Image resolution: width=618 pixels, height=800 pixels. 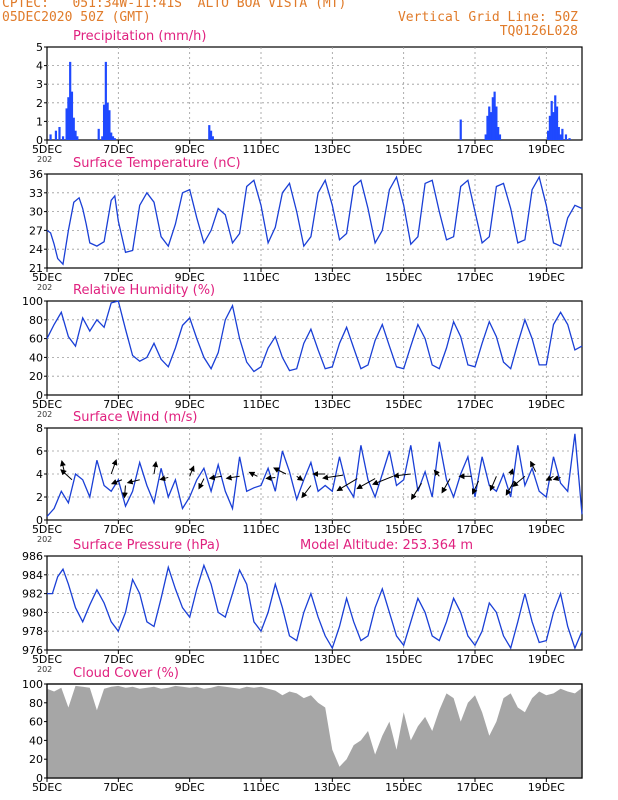 I want to click on y-tick-label: 8, so click(x=39, y=428).